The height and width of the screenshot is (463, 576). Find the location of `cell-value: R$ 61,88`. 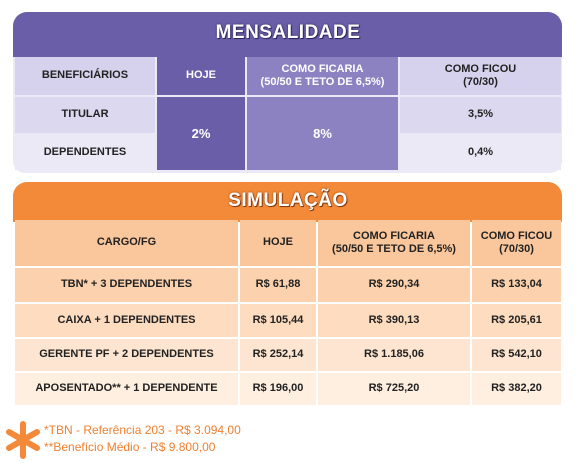

cell-value: R$ 61,88 is located at coordinates (278, 285).